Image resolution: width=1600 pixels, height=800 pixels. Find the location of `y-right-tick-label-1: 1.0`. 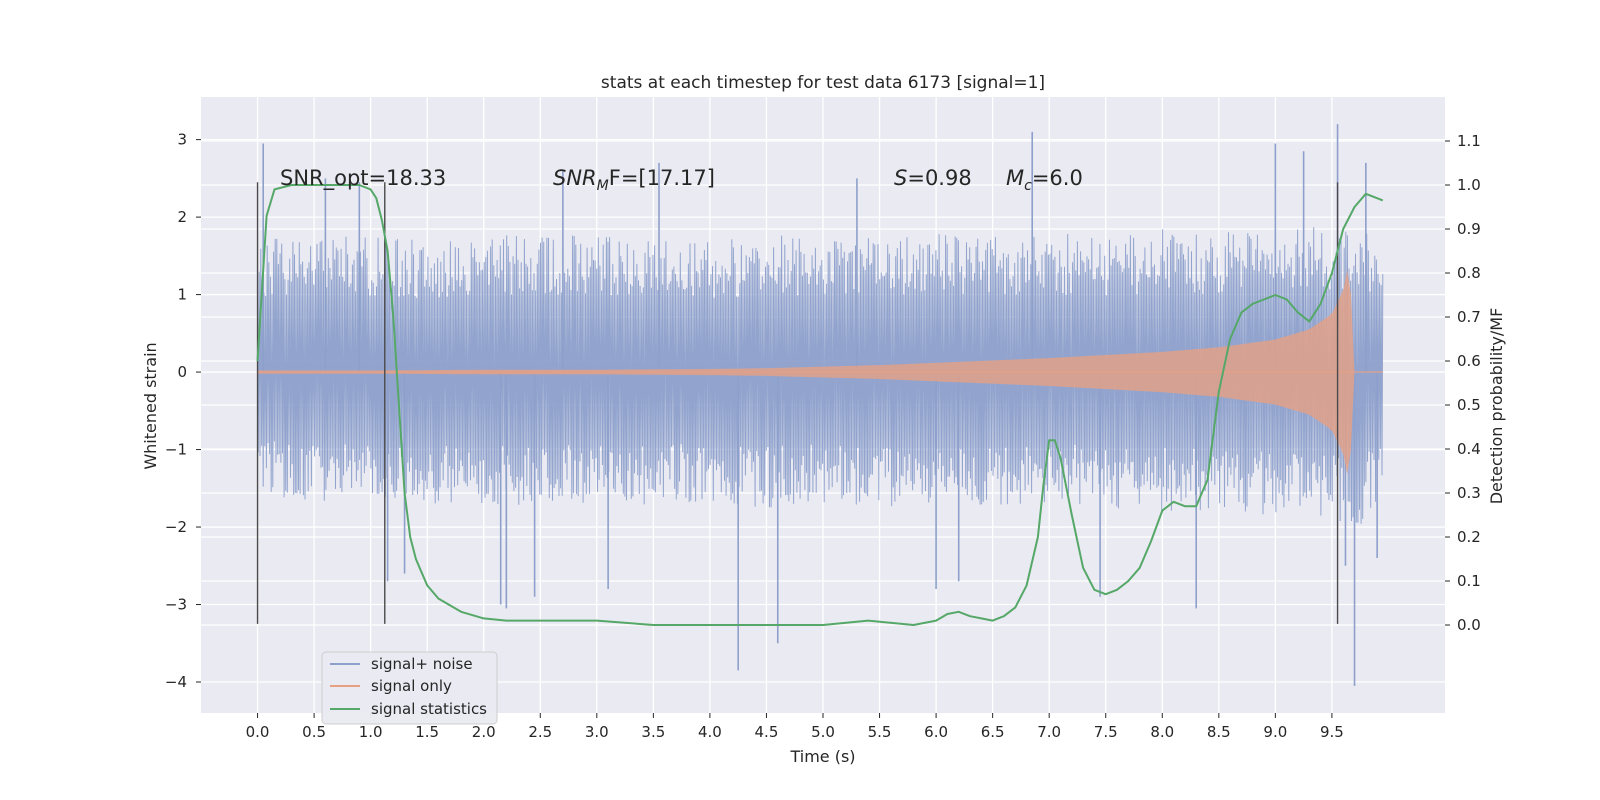

y-right-tick-label-1: 1.0 is located at coordinates (1469, 185).